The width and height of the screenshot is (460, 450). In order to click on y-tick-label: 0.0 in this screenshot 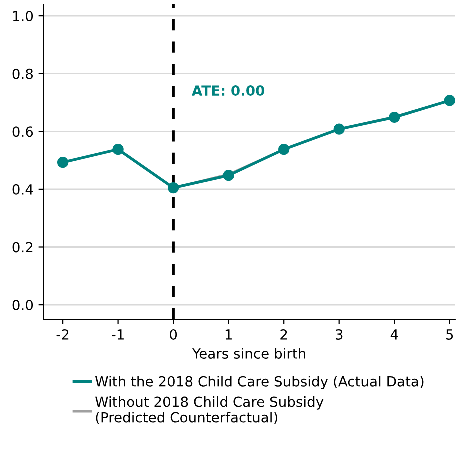, I will do `click(23, 305)`.